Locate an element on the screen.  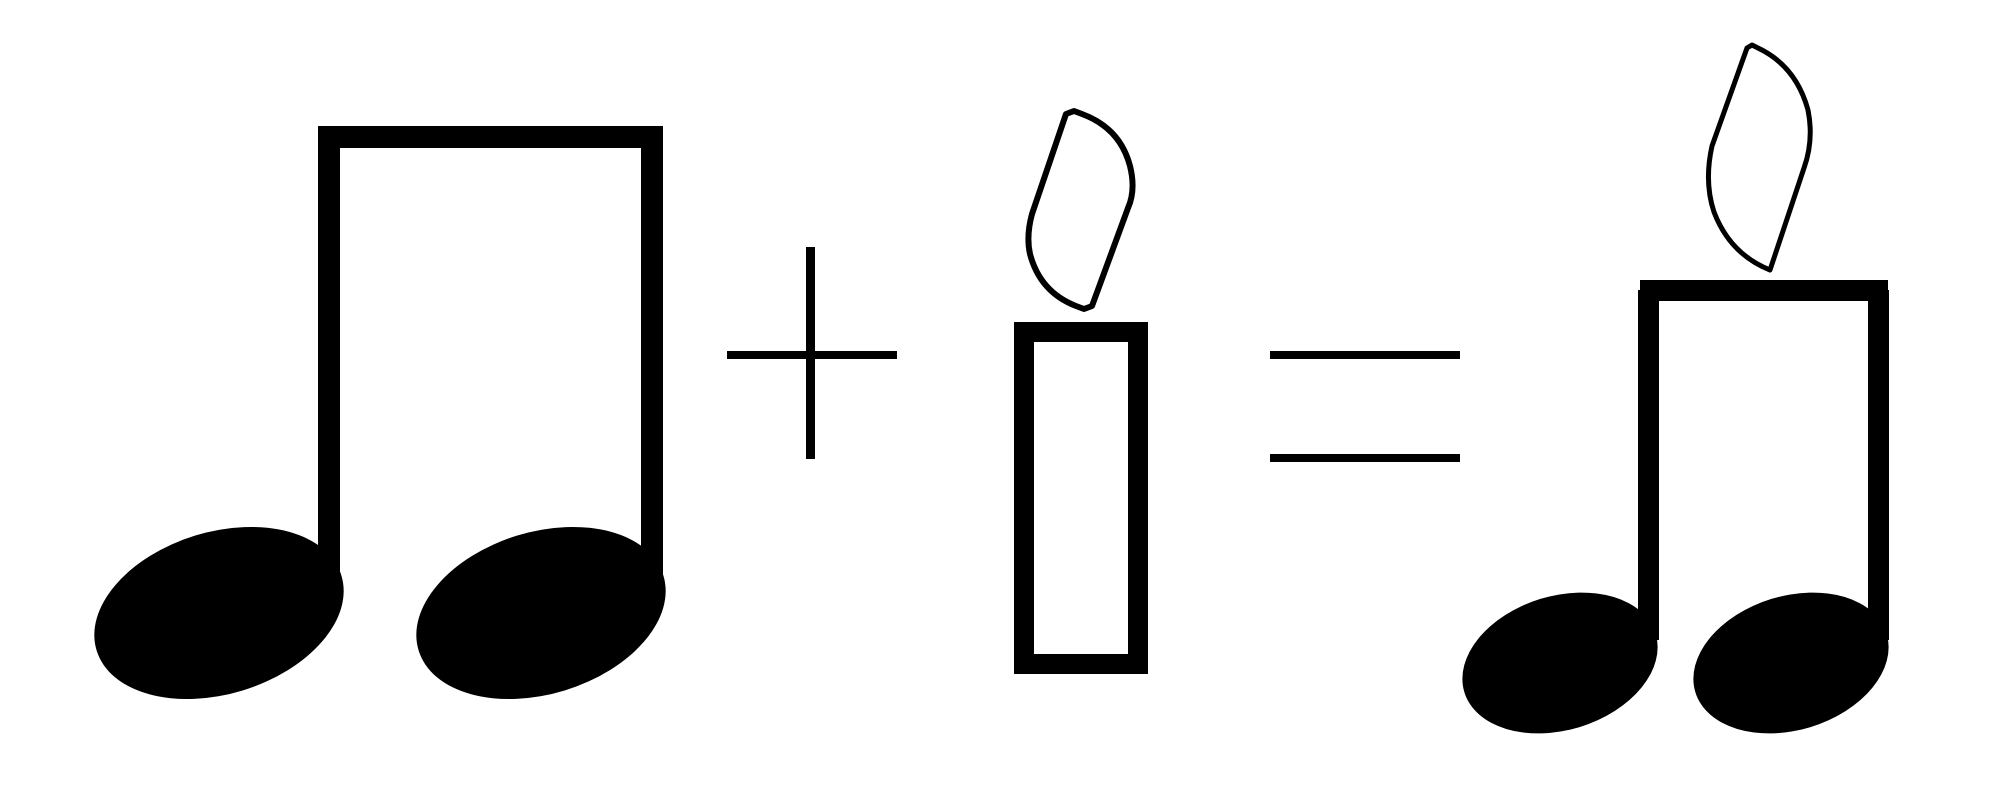
plus-vertical-bar is located at coordinates (810, 353).